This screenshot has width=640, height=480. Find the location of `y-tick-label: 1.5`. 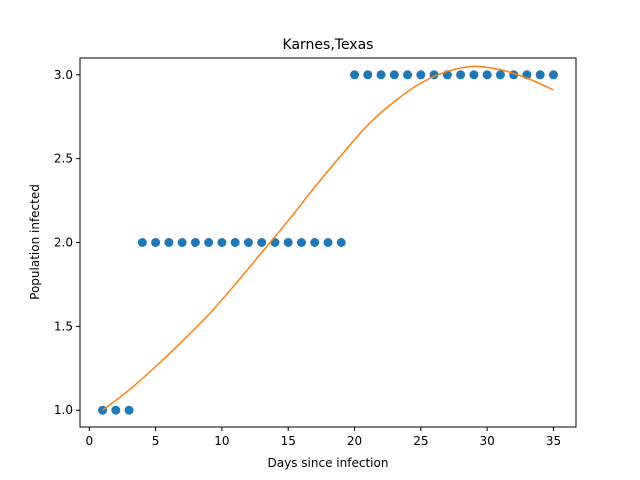

y-tick-label: 1.5 is located at coordinates (63, 326).